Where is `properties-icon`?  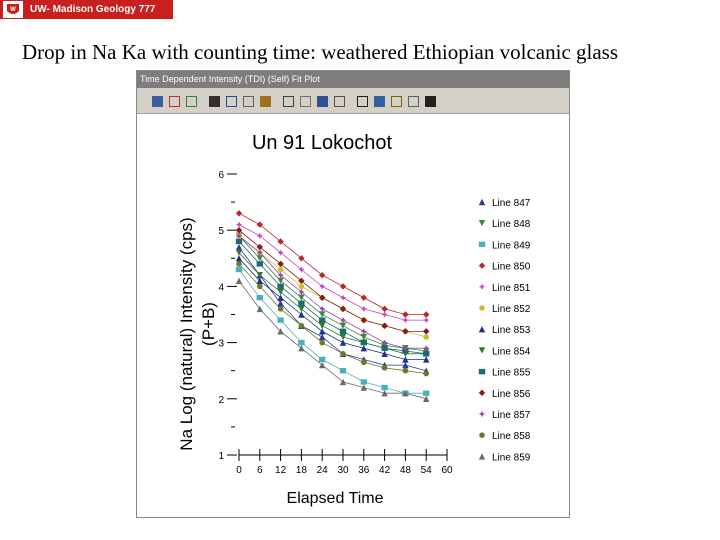
properties-icon is located at coordinates (395, 100).